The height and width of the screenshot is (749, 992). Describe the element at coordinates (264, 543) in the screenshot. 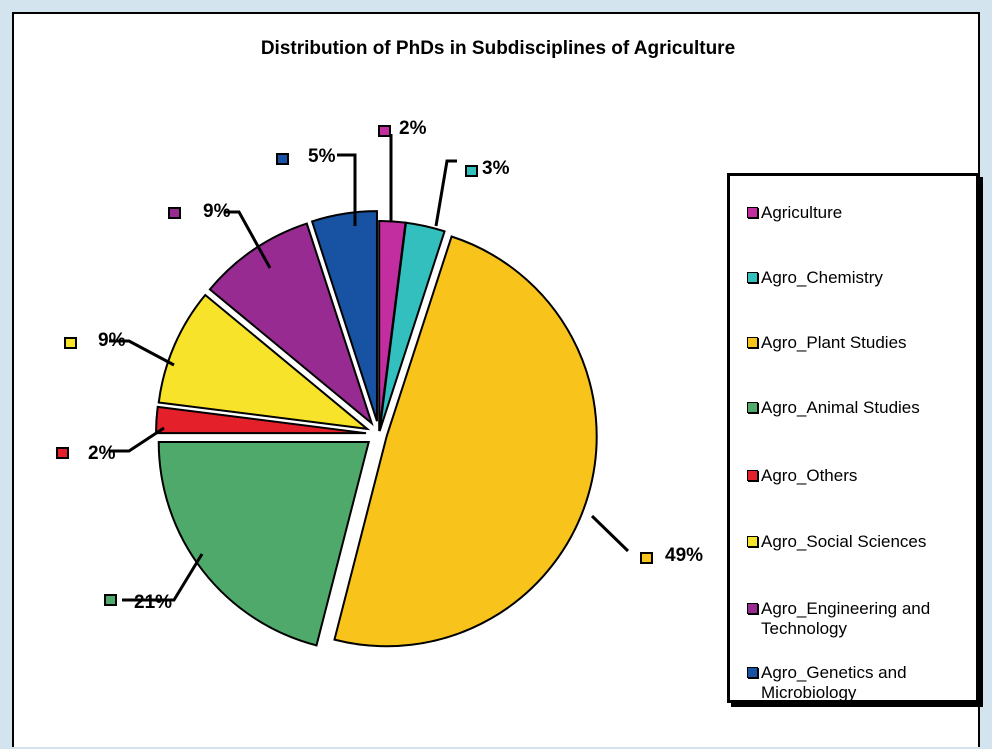

I see `pie-slice-agro-animal-studies` at that location.